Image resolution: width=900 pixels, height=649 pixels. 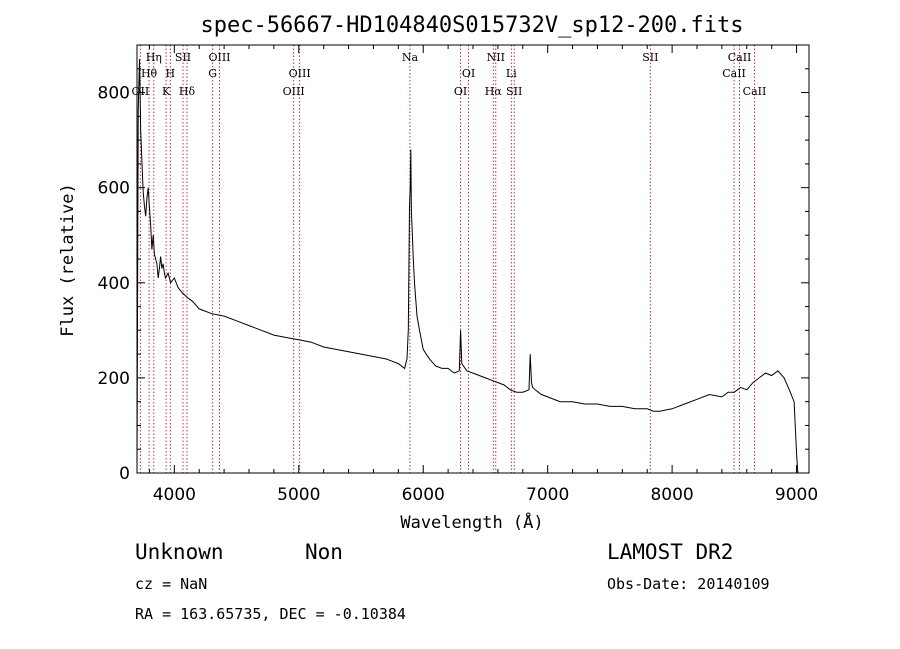 I want to click on x-tick-label: 7000, so click(x=547, y=495).